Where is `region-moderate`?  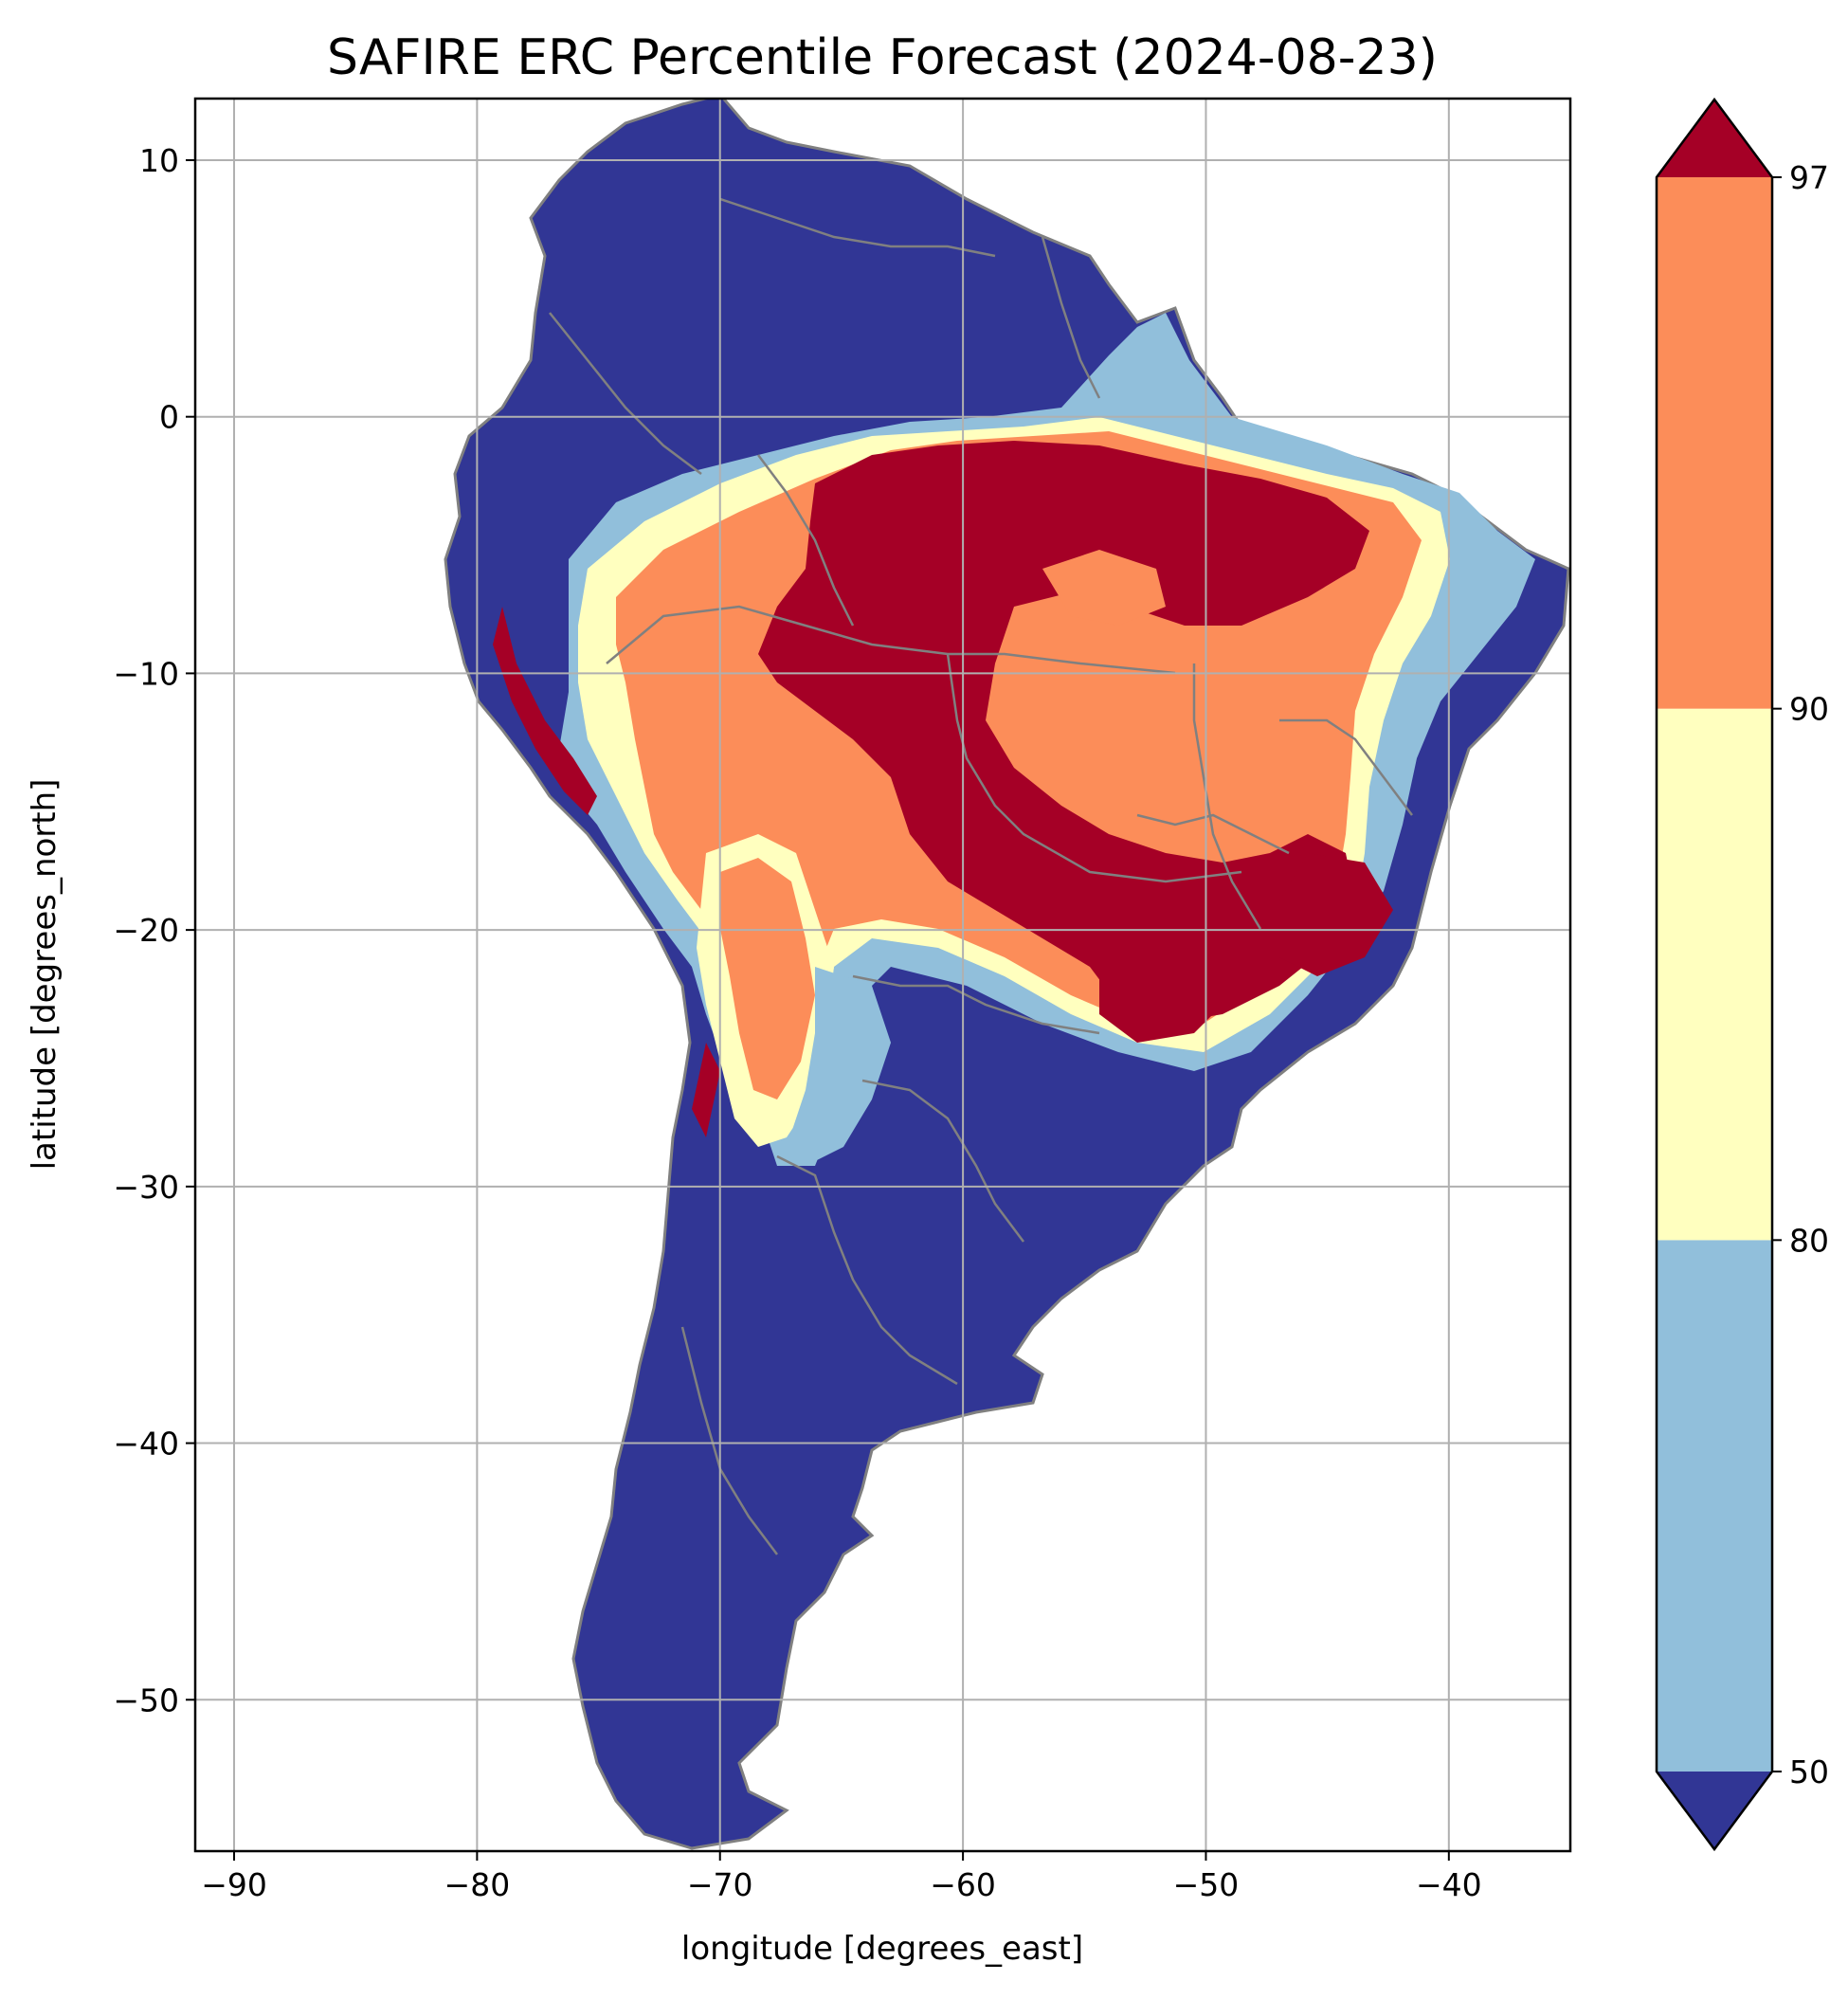
region-moderate is located at coordinates (839, 1067).